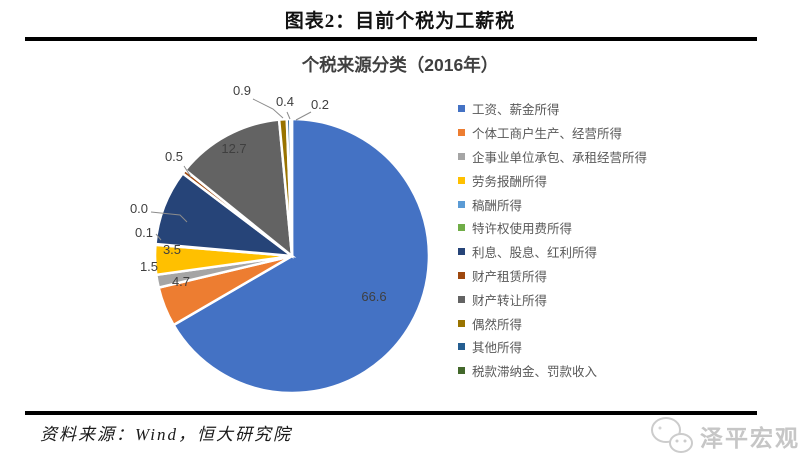 Image resolution: width=800 pixels, height=464 pixels. Describe the element at coordinates (233, 148) in the screenshot. I see `data-label-8: 12.7` at that location.